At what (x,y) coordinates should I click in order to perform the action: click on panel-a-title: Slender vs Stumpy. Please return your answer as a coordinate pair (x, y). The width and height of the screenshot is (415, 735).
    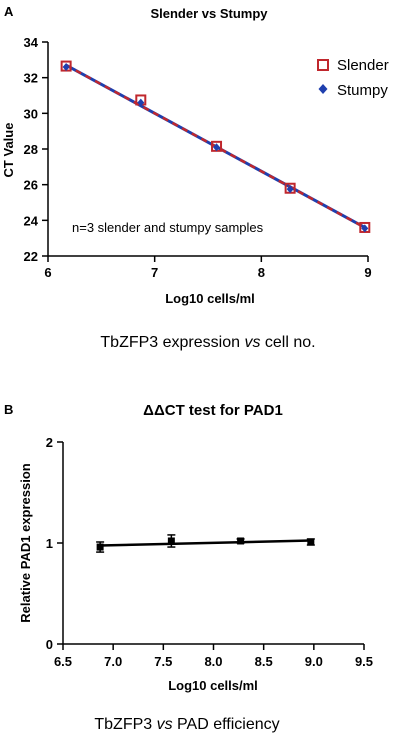
    Looking at the image, I should click on (209, 13).